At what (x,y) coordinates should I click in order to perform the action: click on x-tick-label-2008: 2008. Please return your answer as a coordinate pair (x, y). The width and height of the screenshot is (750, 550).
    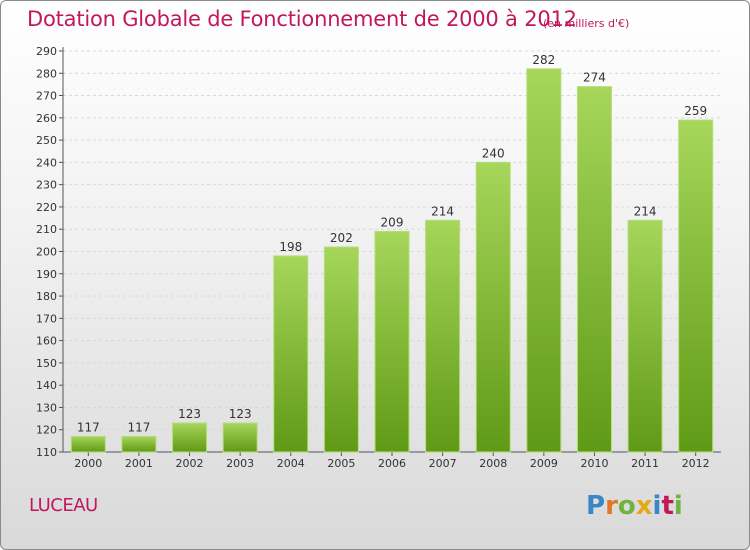
    Looking at the image, I should click on (493, 463).